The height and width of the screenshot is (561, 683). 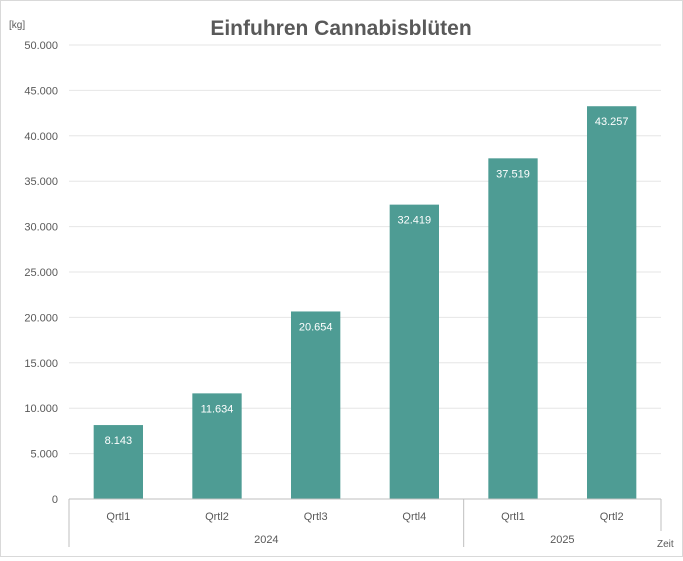 I want to click on y-tick-label: 10.000, so click(x=41, y=409).